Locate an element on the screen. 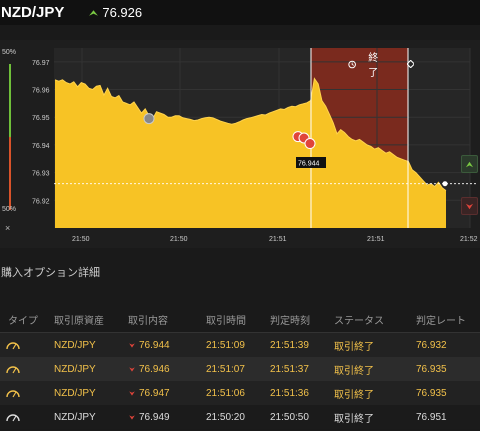  y-tick-label: 76.97 is located at coordinates (41, 63).